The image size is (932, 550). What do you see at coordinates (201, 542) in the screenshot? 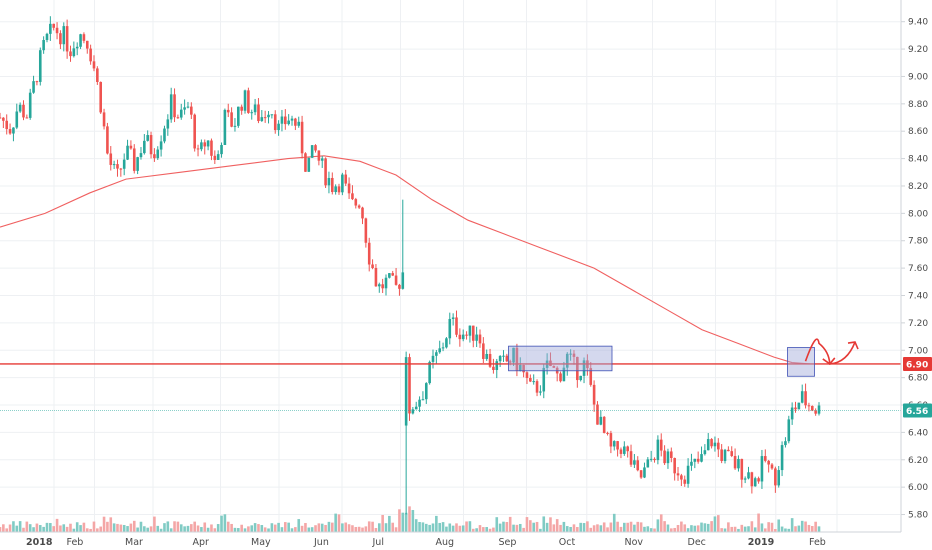
I see `x-tick-label: Apr` at bounding box center [201, 542].